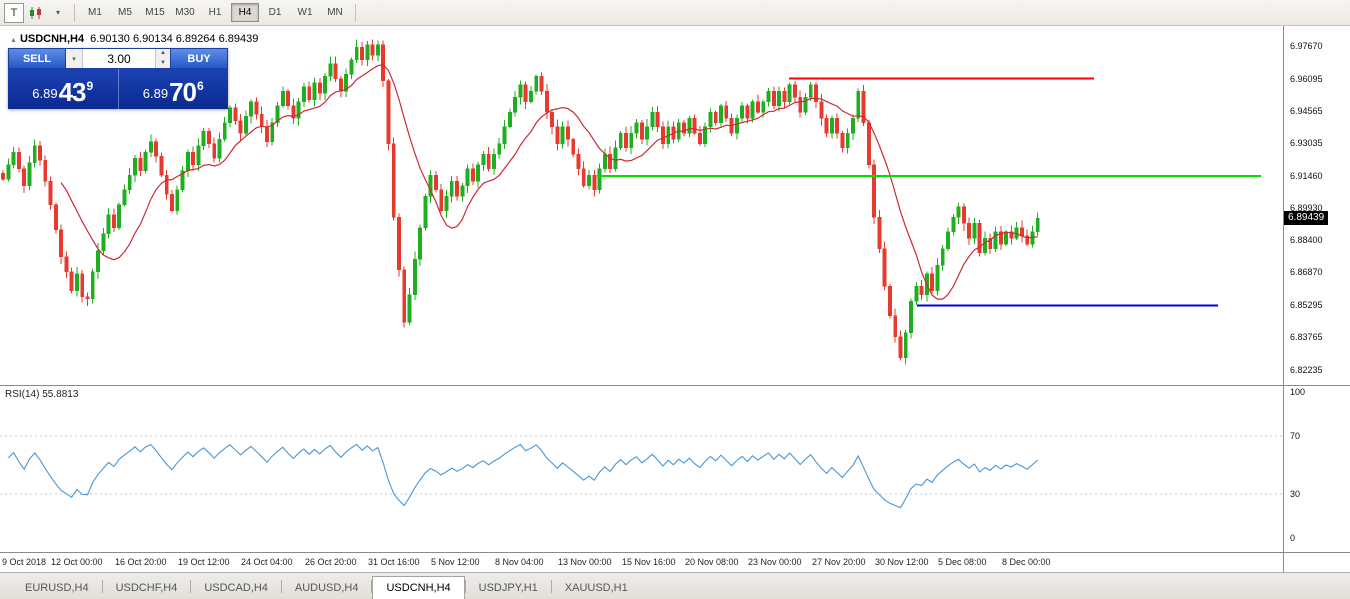 This screenshot has width=1350, height=599. I want to click on price-tick: 6.91460, so click(1306, 176).